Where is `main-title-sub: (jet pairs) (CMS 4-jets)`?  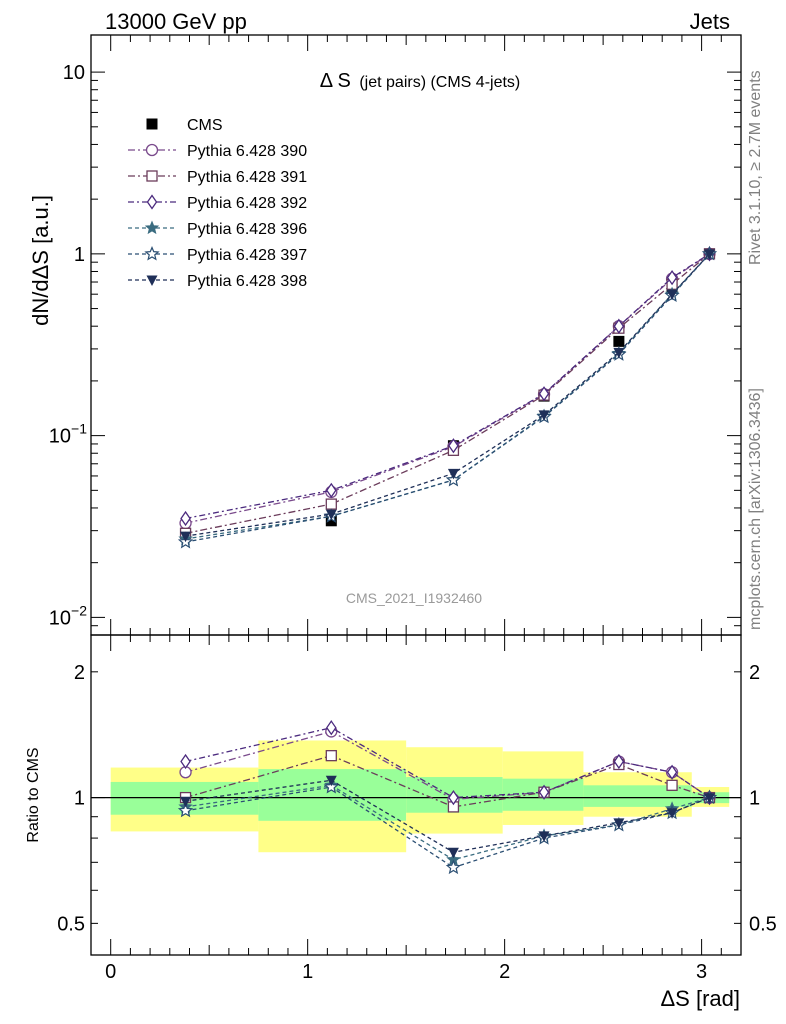
main-title-sub: (jet pairs) (CMS 4-jets) is located at coordinates (439, 82).